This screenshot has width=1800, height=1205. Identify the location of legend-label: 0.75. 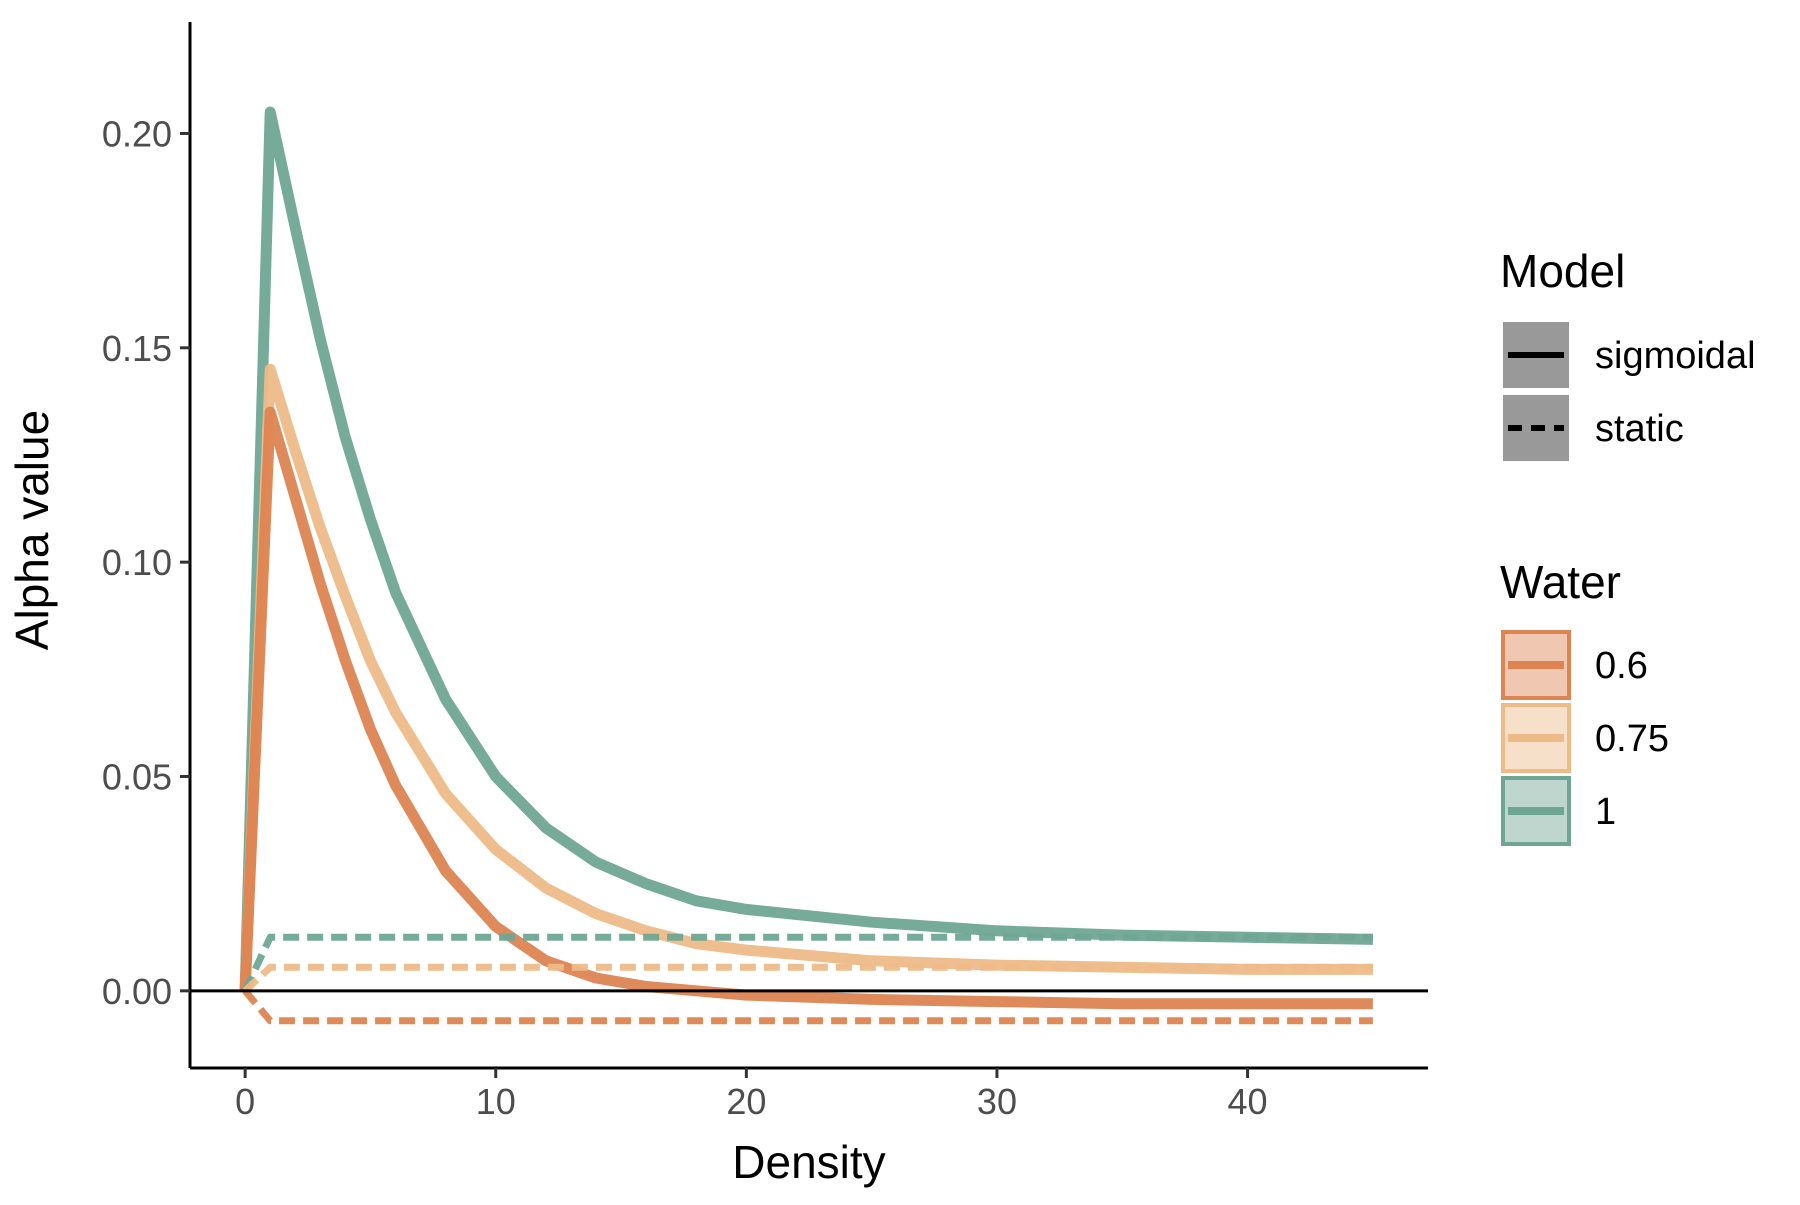
(1632, 739).